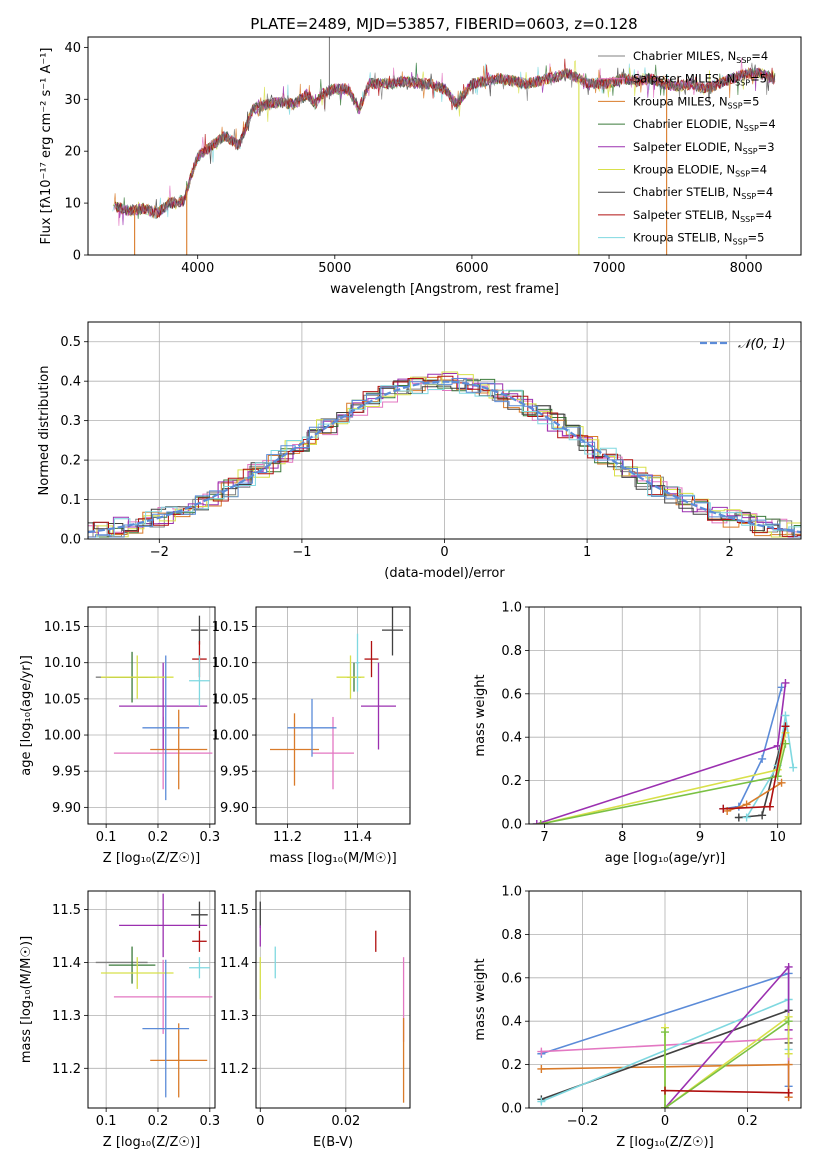  Describe the element at coordinates (704, 125) in the screenshot. I see `legend-entry: Chabrier ELODIE, NSSP=4` at that location.